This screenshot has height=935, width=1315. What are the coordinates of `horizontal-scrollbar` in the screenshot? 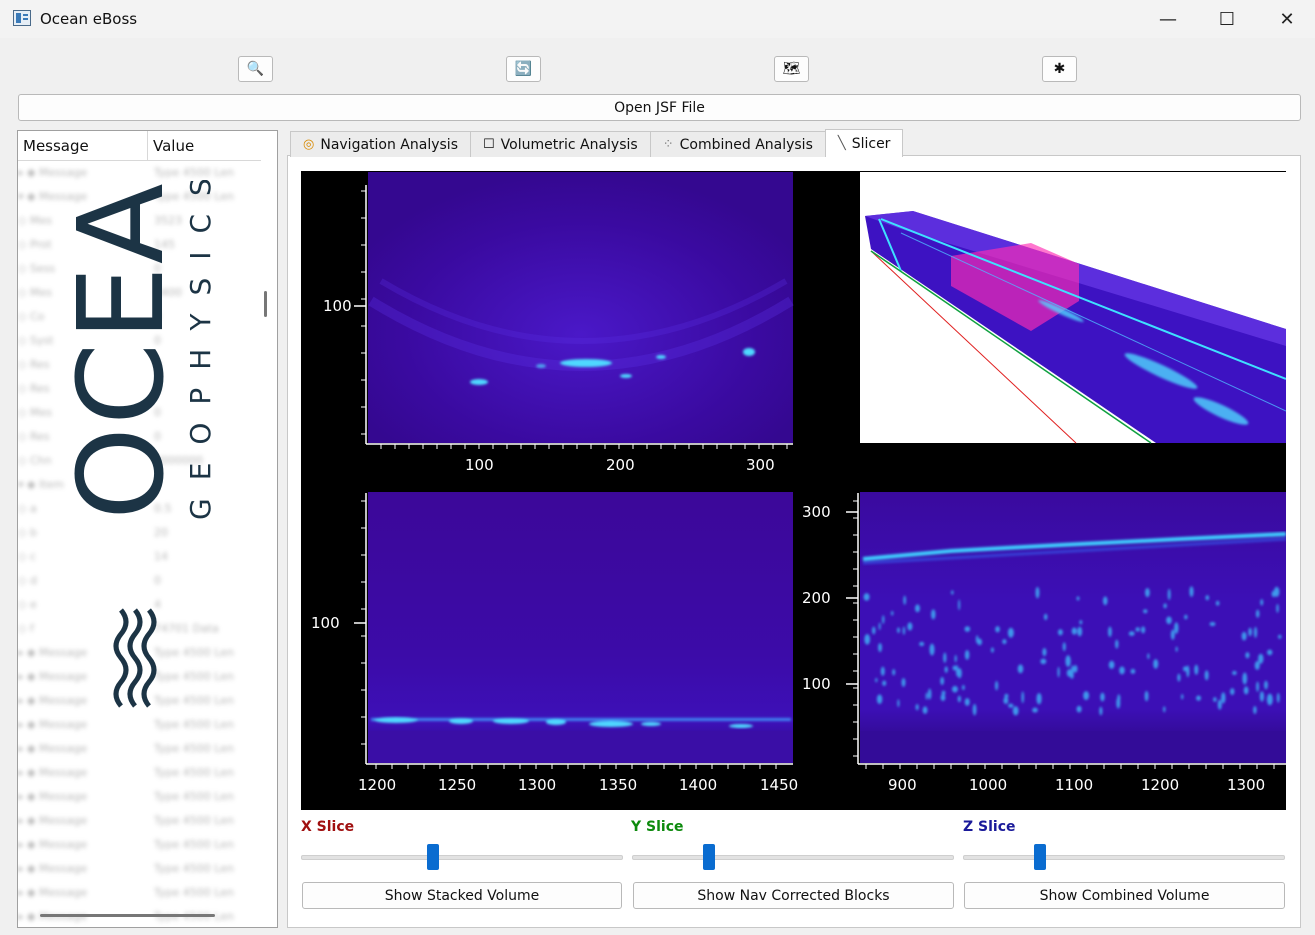 It's located at (127, 915).